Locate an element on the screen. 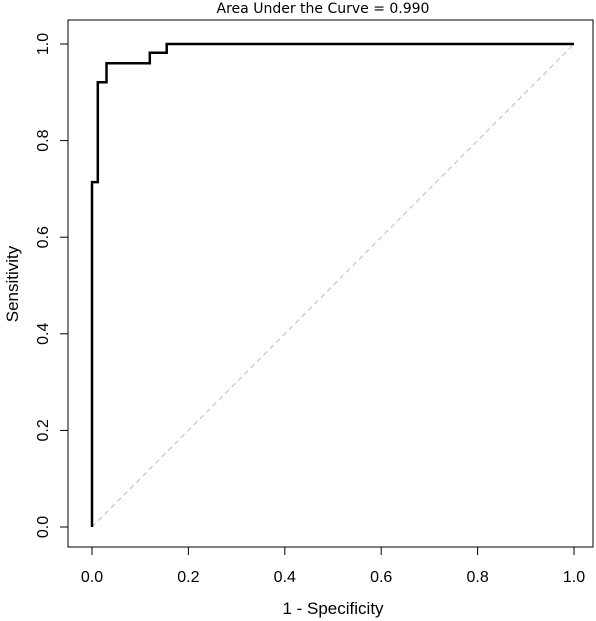  y-tick-label: 0.0 is located at coordinates (43, 527).